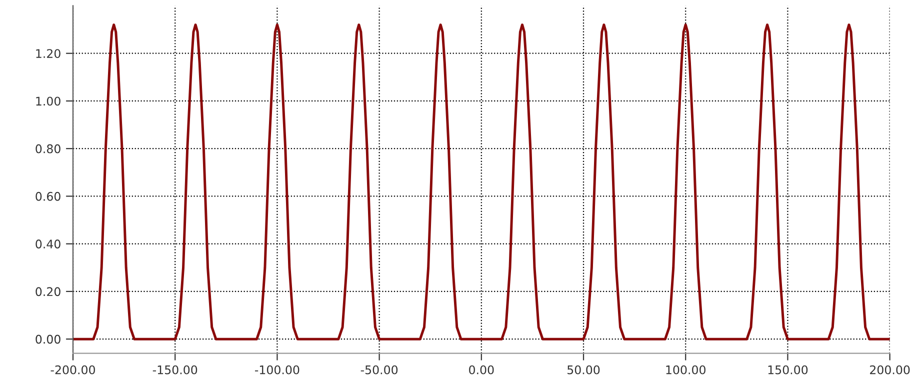  I want to click on x-tick-label: -150.00, so click(175, 369).